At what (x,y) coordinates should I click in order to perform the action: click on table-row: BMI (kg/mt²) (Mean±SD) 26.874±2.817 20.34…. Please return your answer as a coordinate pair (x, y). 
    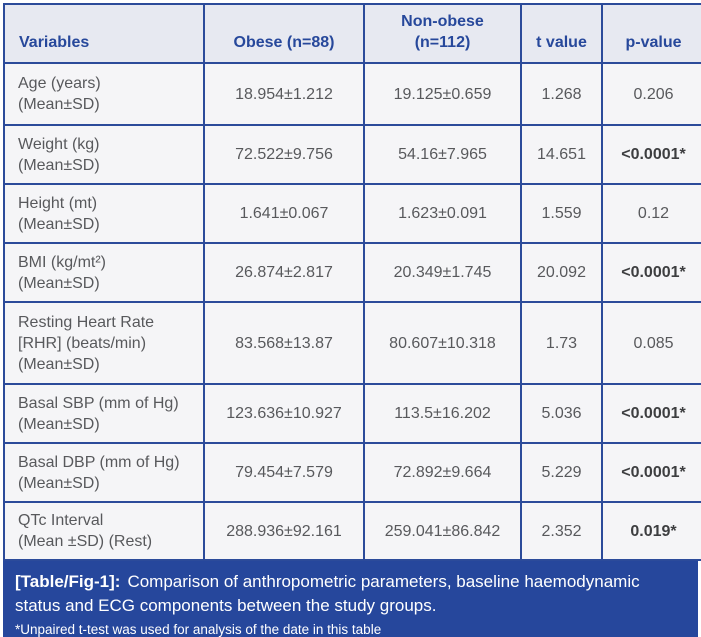
    Looking at the image, I should click on (352, 272).